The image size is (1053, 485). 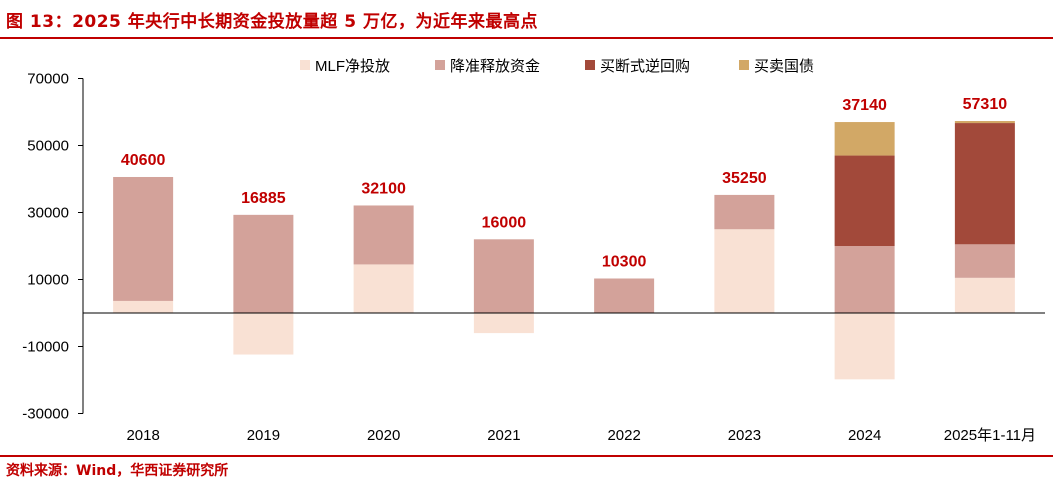 What do you see at coordinates (352, 66) in the screenshot?
I see `legend-label: MLF净投放` at bounding box center [352, 66].